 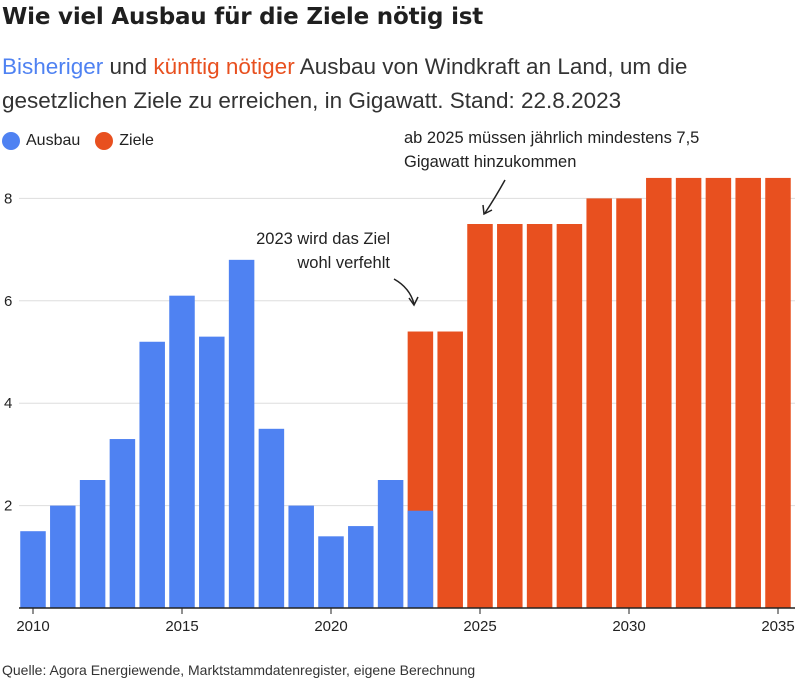 I want to click on annotation-2025-line1: ab 2025 müssen jährlich mindestens 7,5, so click(x=551, y=138).